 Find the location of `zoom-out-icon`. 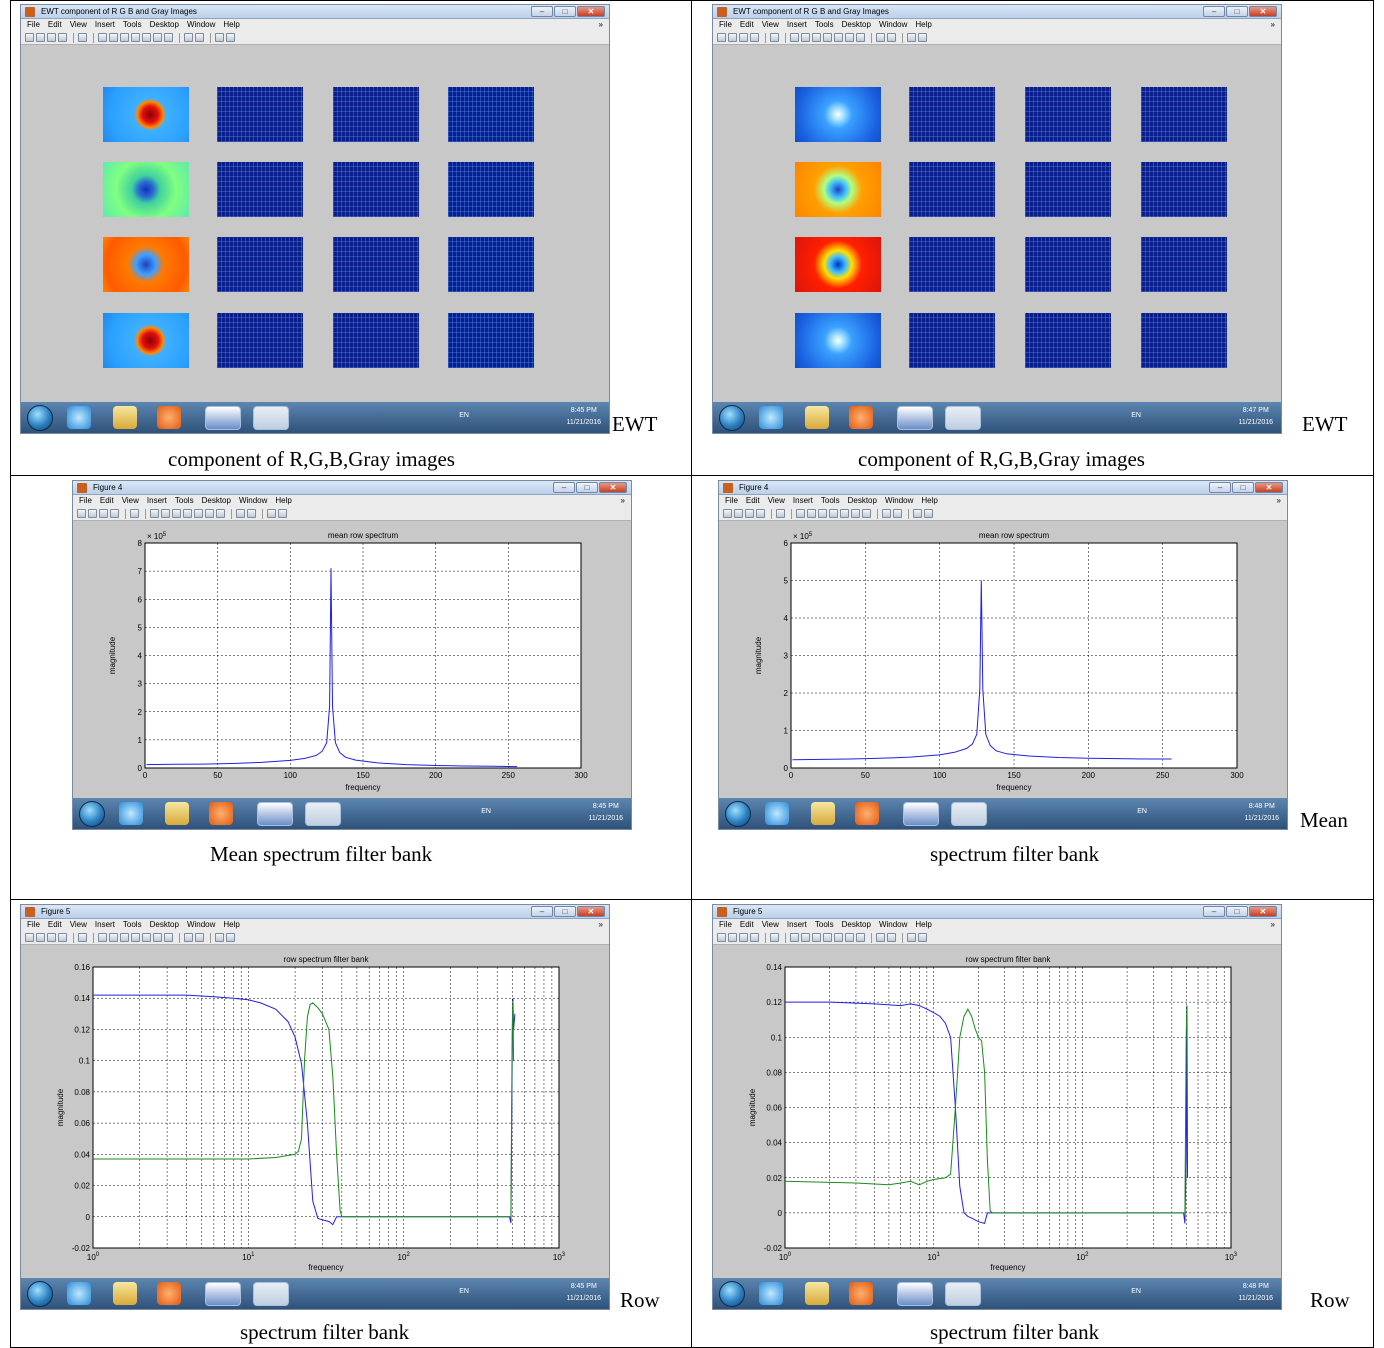

zoom-out-icon is located at coordinates (805, 37).